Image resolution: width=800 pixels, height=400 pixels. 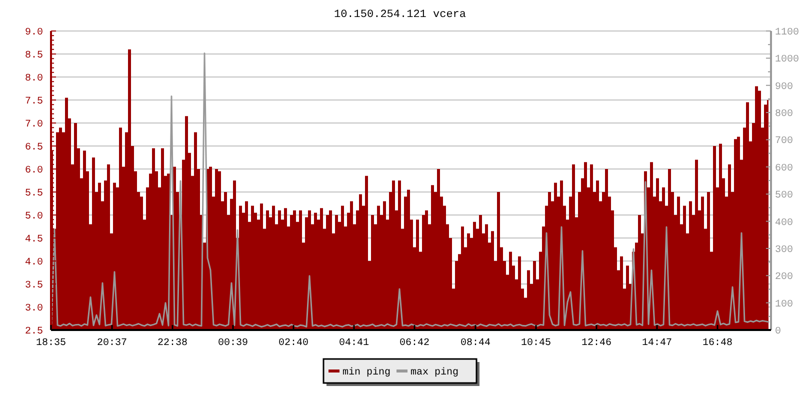 I want to click on x-tick-label: 06:42, so click(x=414, y=343).